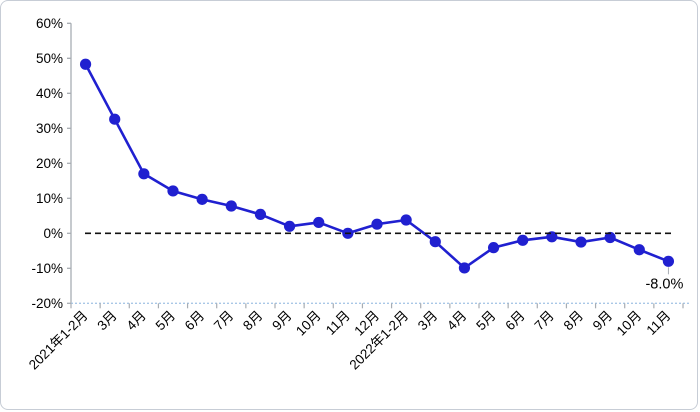  What do you see at coordinates (49, 163) in the screenshot?
I see `y-tick-label: 20%` at bounding box center [49, 163].